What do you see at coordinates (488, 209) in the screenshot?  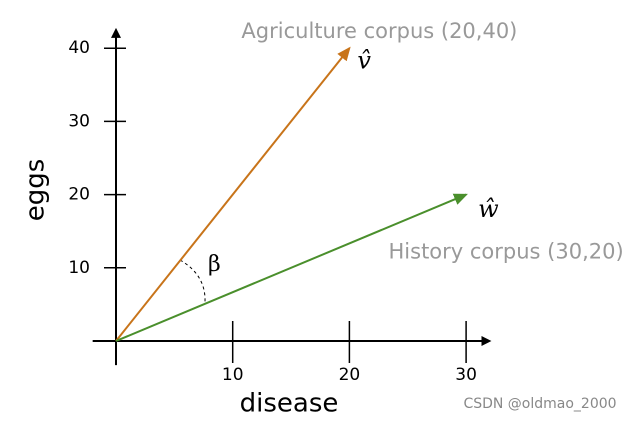 I see `vector-symbol: ŵ` at bounding box center [488, 209].